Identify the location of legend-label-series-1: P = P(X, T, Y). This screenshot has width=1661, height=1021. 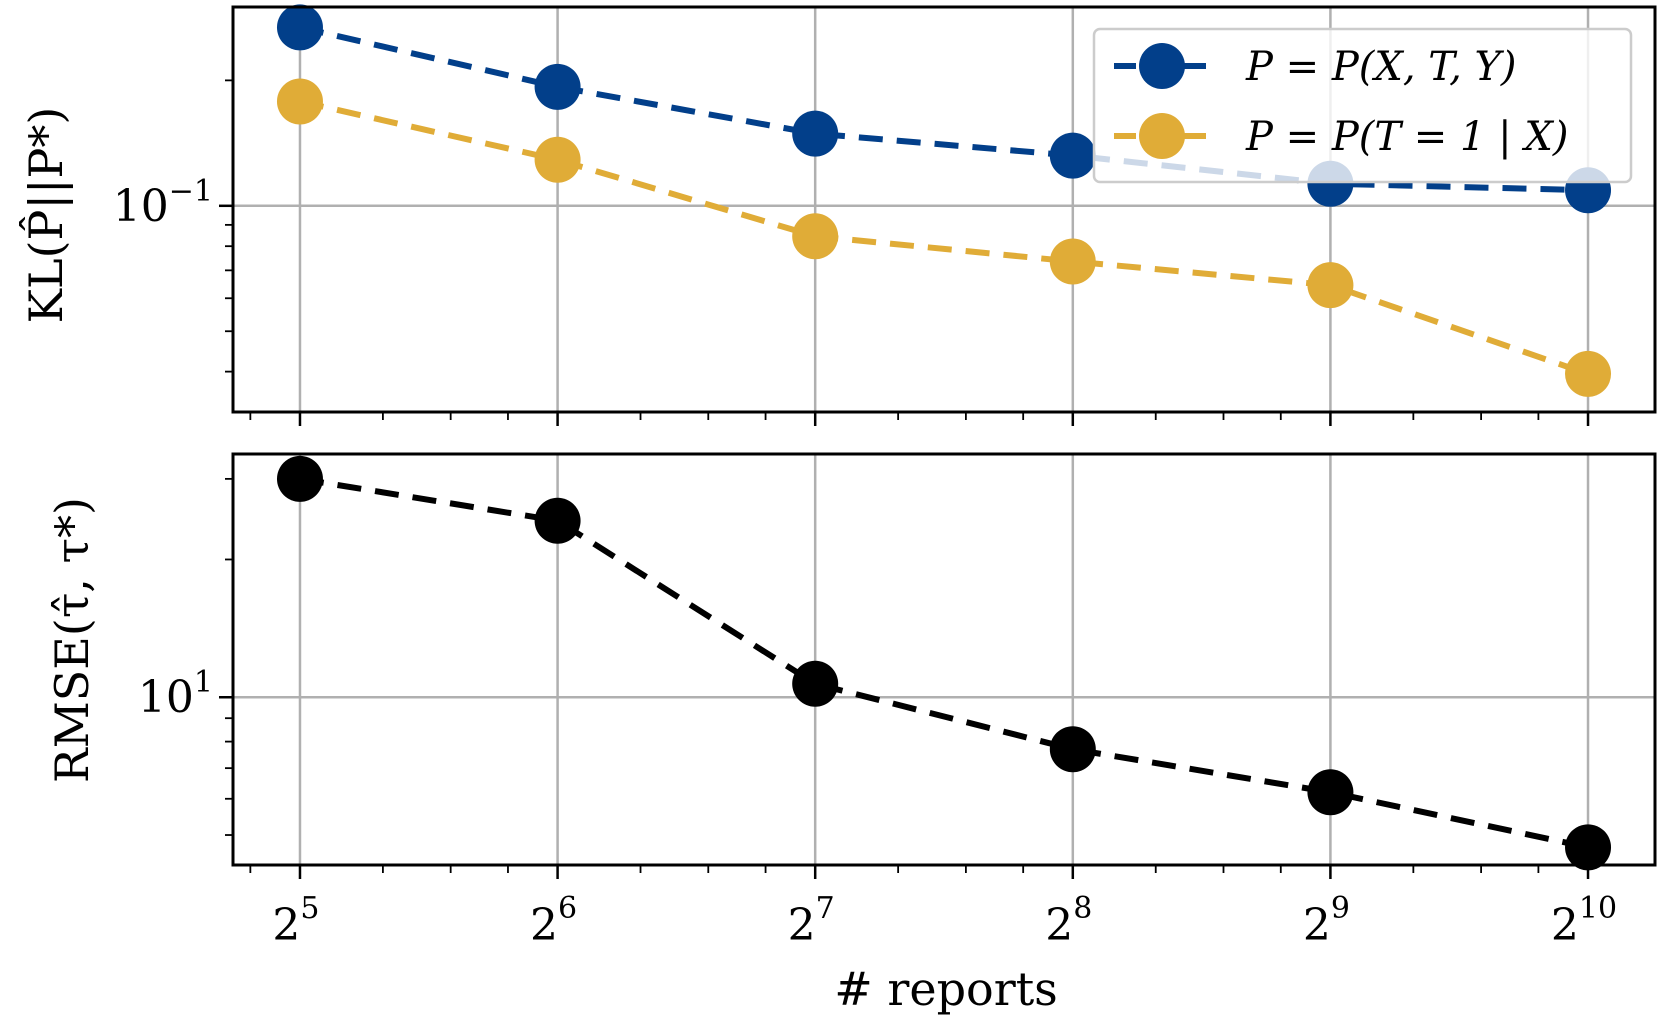
(1381, 67).